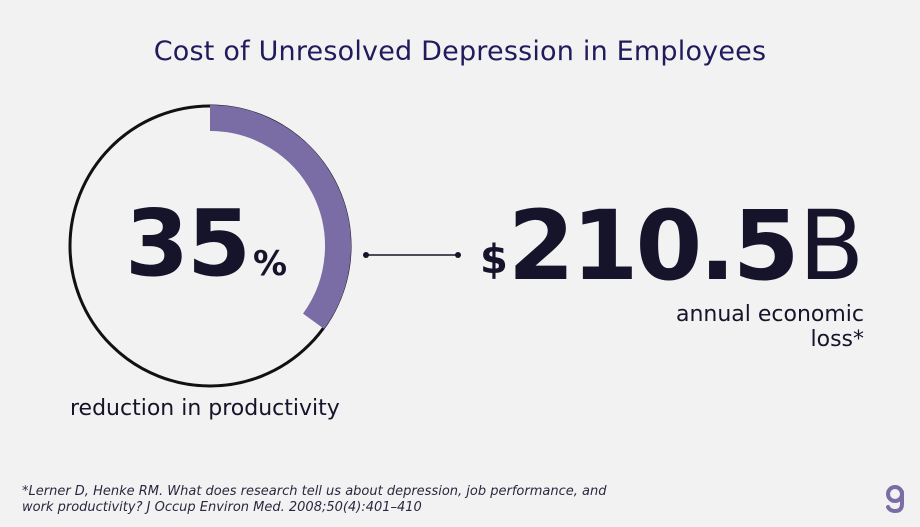 The image size is (920, 527). I want to click on productivity-value: 35, so click(187, 243).